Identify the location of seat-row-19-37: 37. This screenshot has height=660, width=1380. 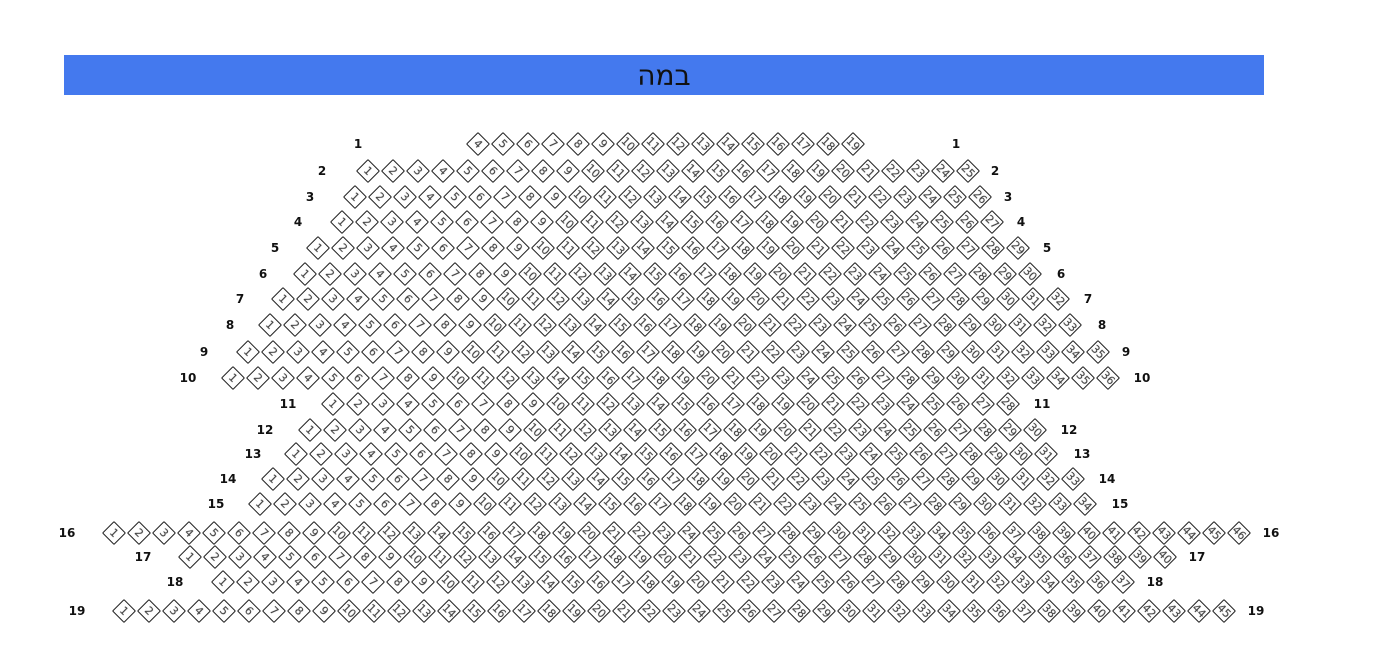
(1024, 611).